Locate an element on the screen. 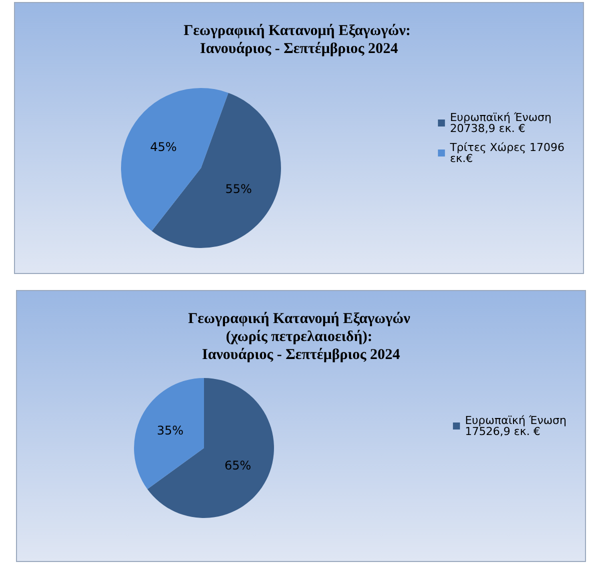 The image size is (597, 576). chart-title: Γεωγραφική Κατανομή Εξαγωγών (χωρίς πετρελαιοειδή): Ιανουάριος - Σεπτέμβριος 2024 is located at coordinates (301, 337).